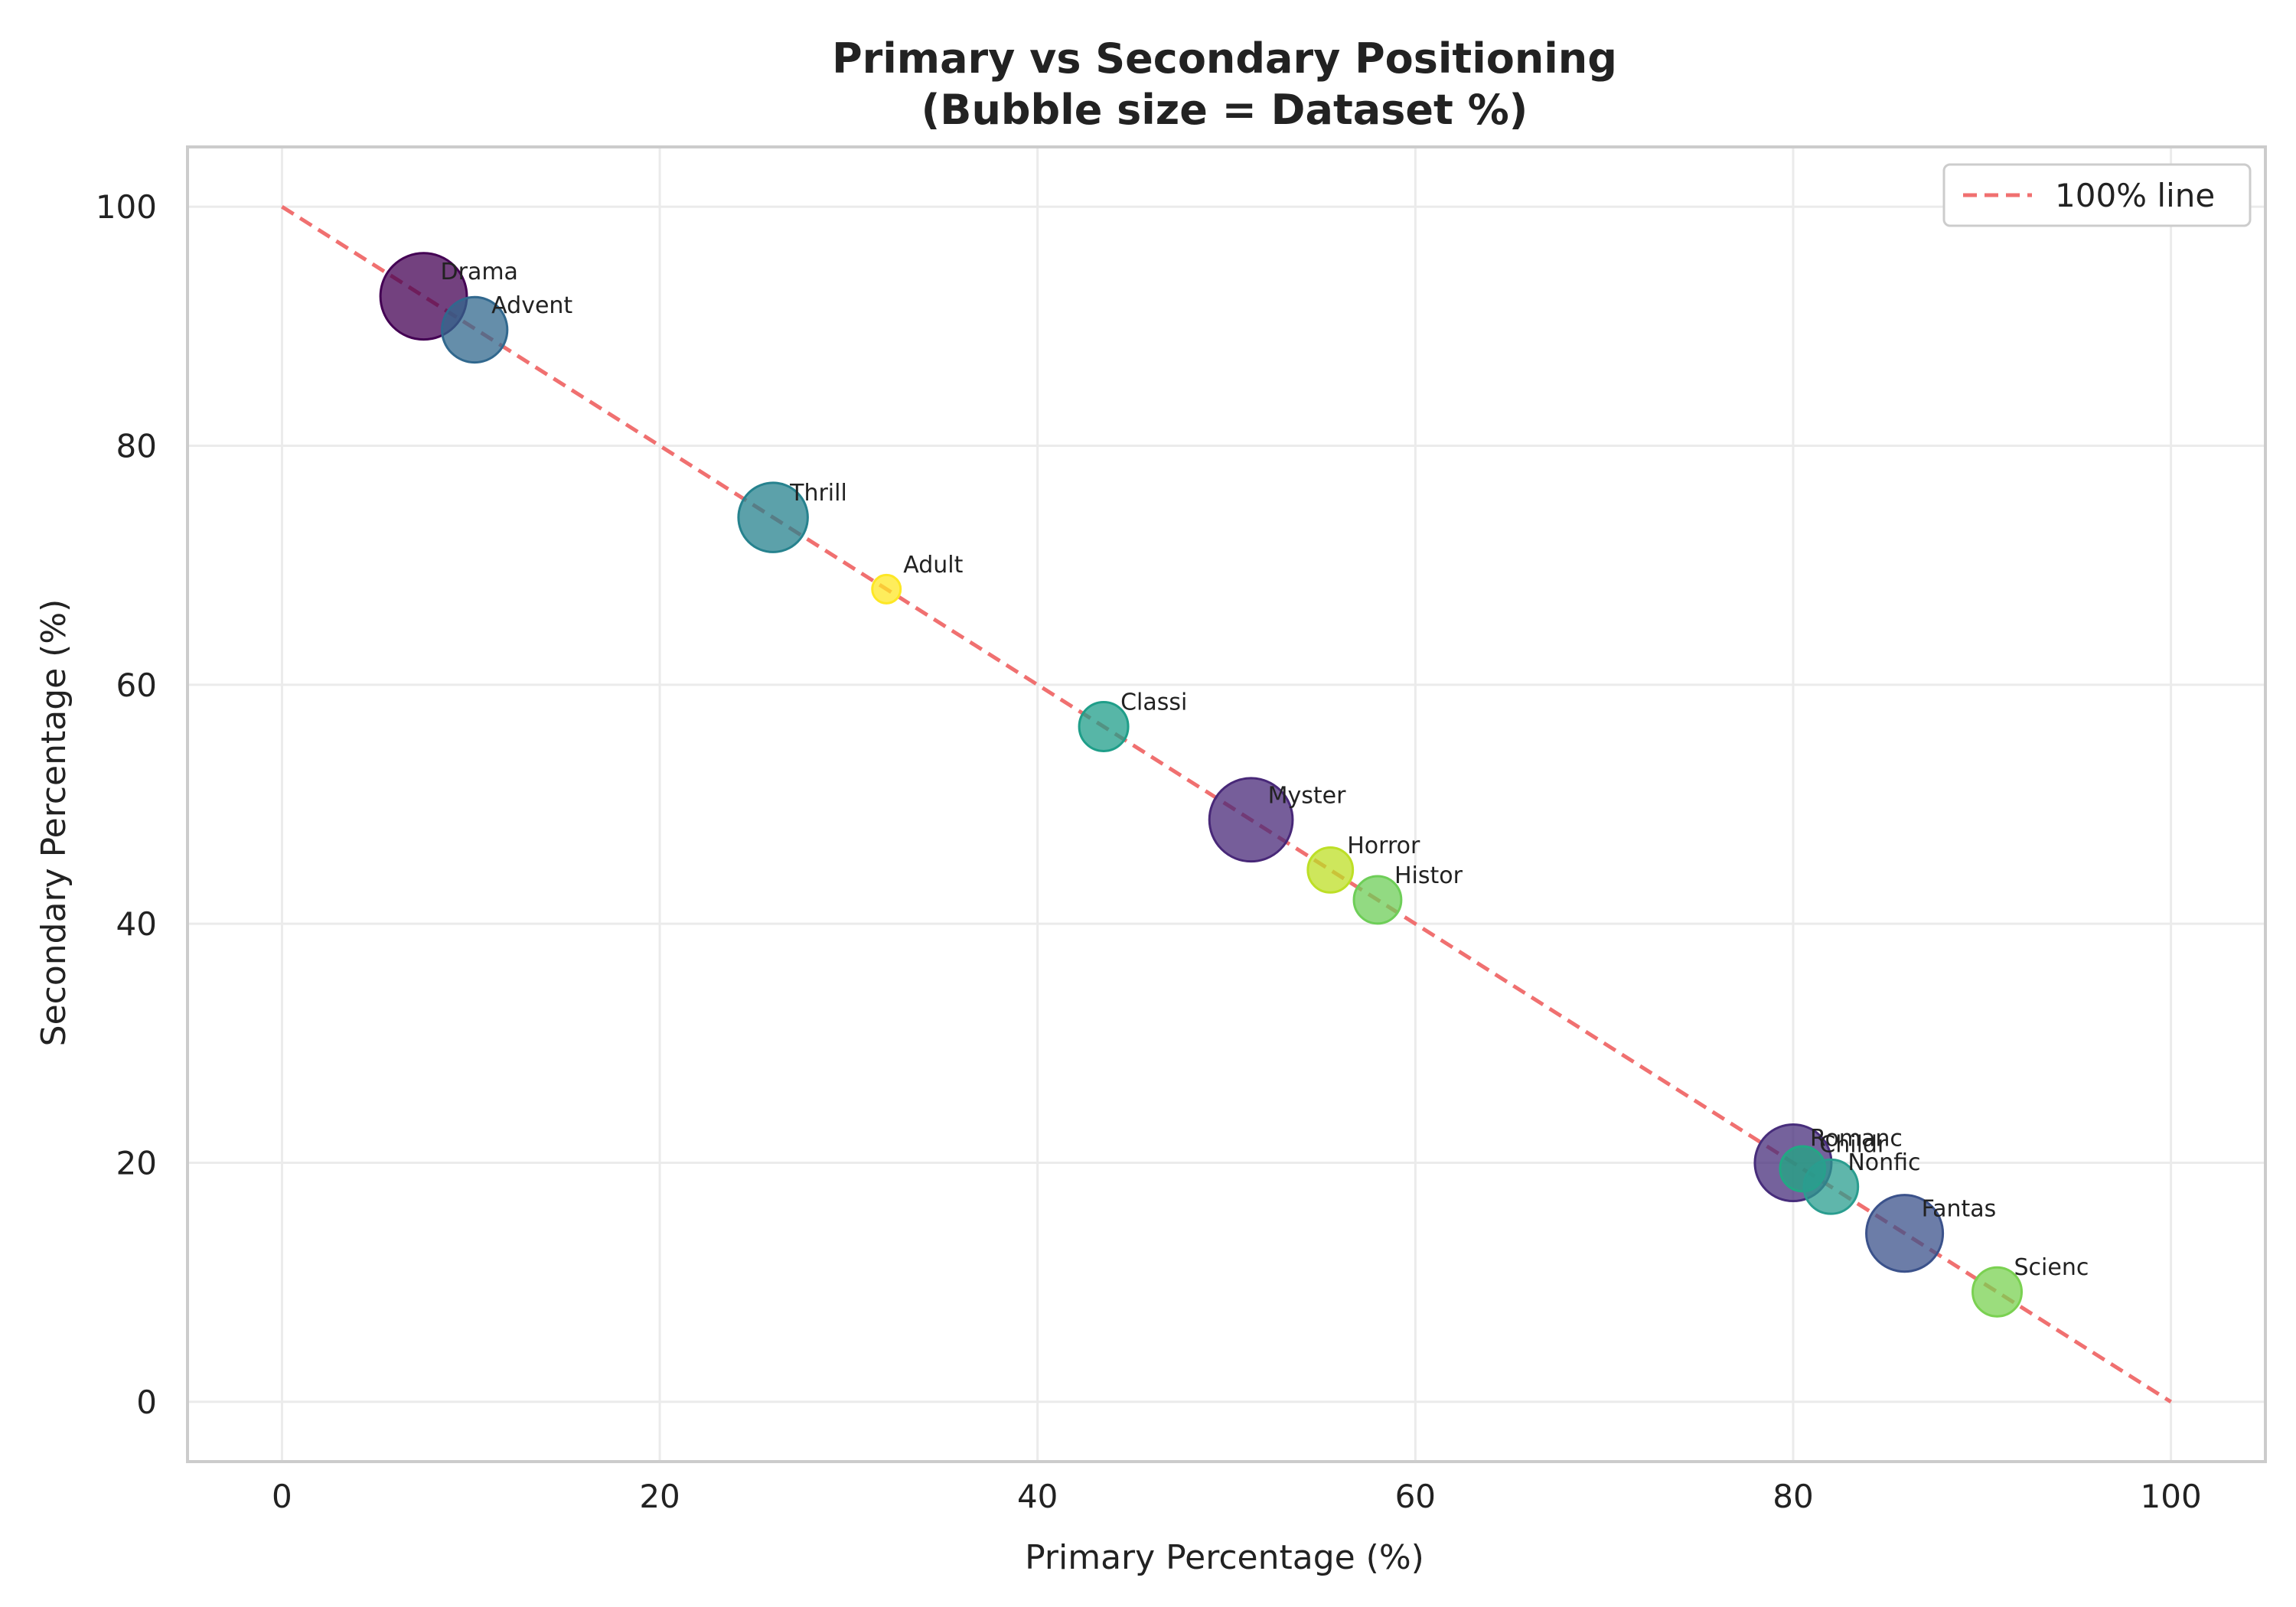 This screenshot has height=1607, width=2296. I want to click on bubble-label-drama: Drama, so click(479, 272).